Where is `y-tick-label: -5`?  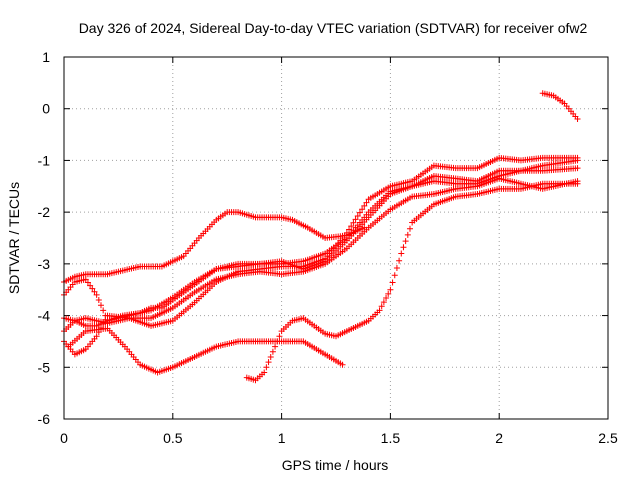
y-tick-label: -5 is located at coordinates (44, 367).